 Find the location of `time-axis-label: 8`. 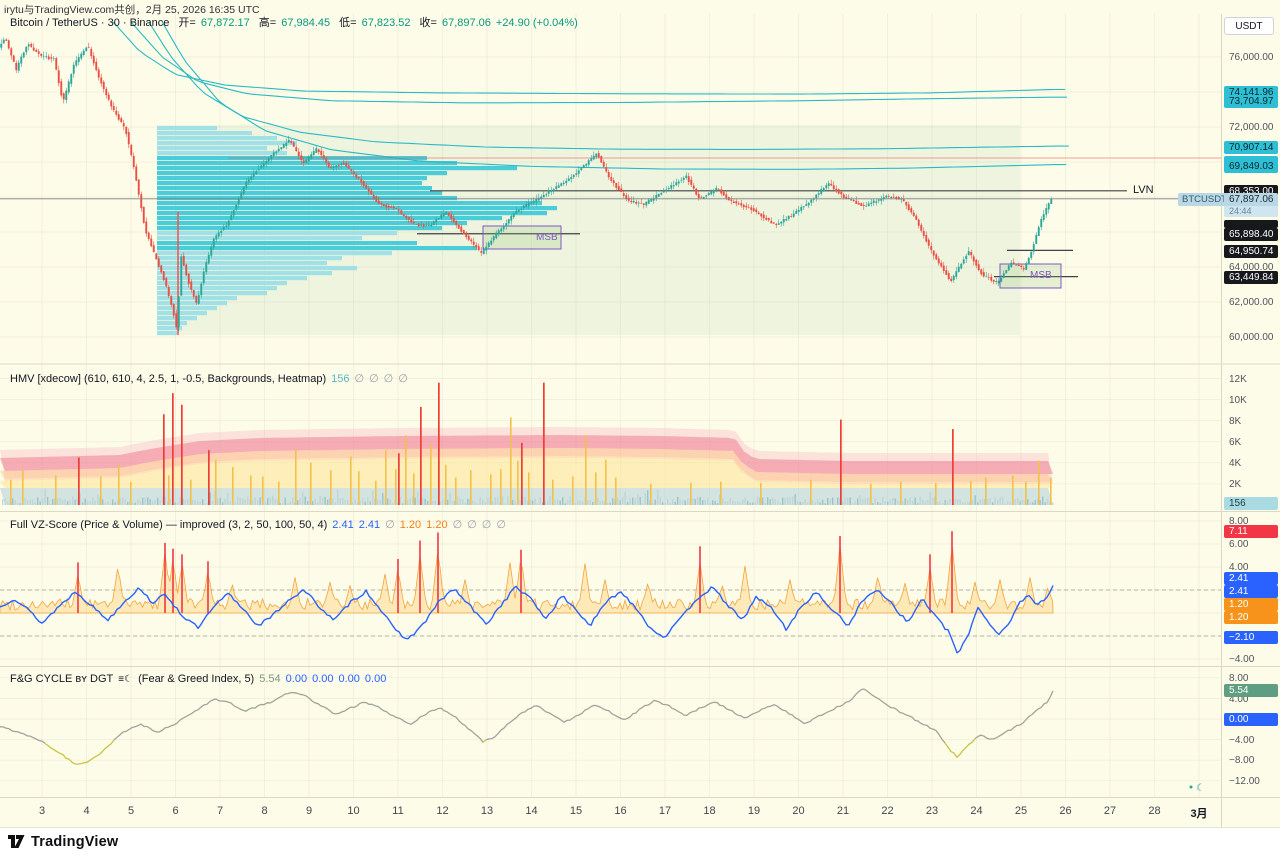

time-axis-label: 8 is located at coordinates (264, 811).